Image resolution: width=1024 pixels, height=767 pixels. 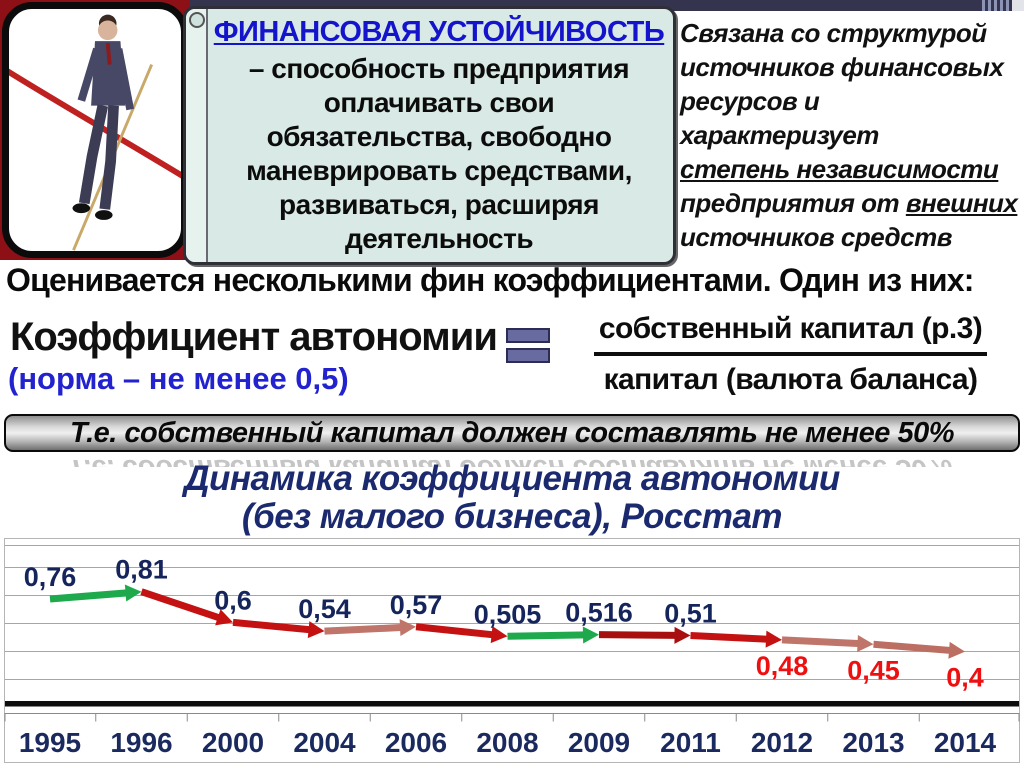 I want to click on svg-text: 0,4, so click(x=965, y=678).